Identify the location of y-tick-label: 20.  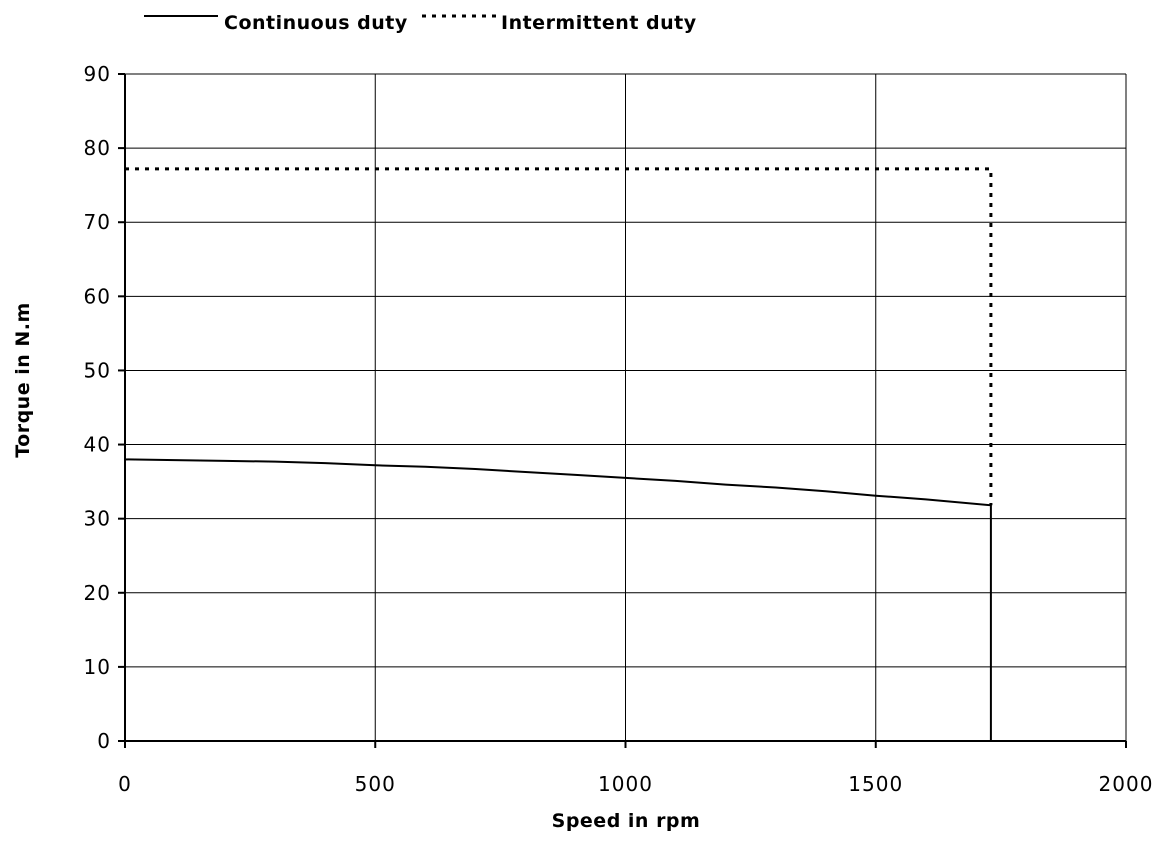
(97, 593).